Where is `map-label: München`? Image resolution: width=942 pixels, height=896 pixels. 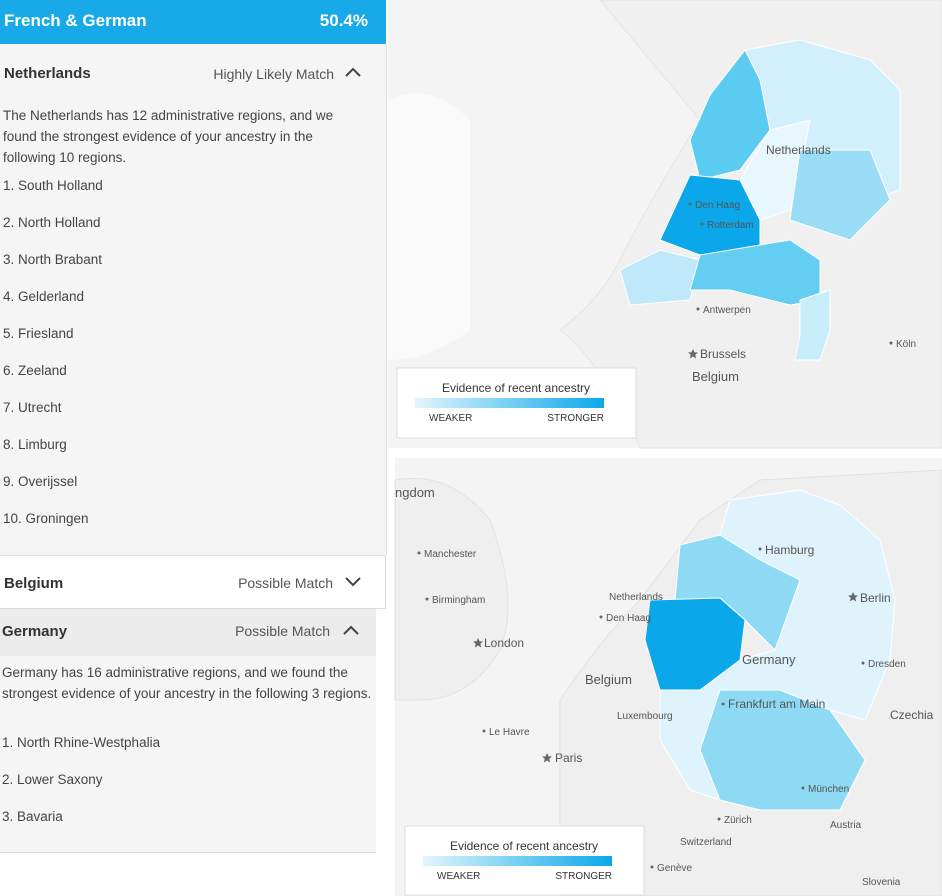 map-label: München is located at coordinates (828, 789).